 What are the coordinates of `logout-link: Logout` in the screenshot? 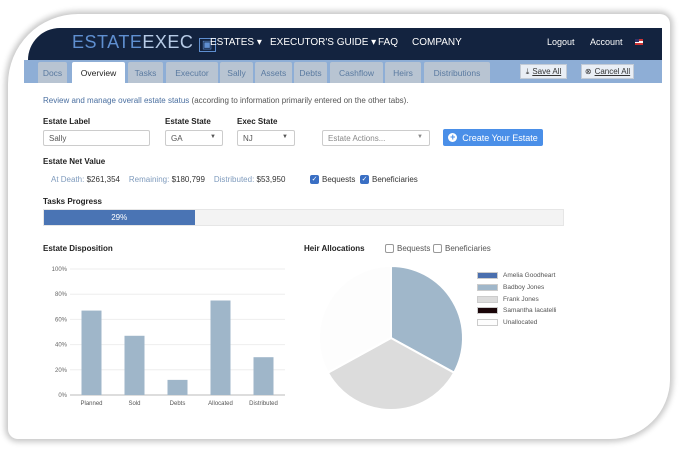 It's located at (561, 42).